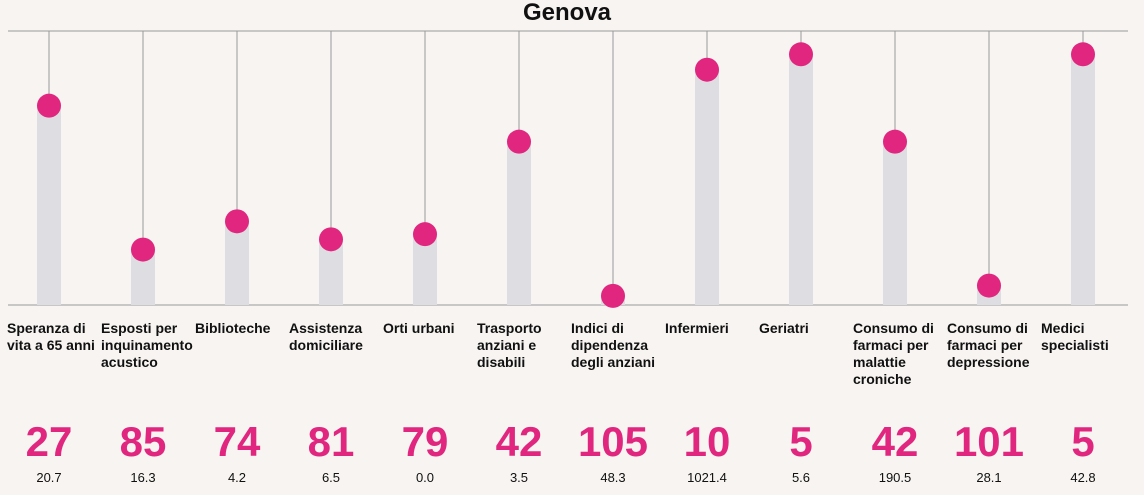 The image size is (1144, 495). I want to click on value-label: 42.8, so click(1083, 477).